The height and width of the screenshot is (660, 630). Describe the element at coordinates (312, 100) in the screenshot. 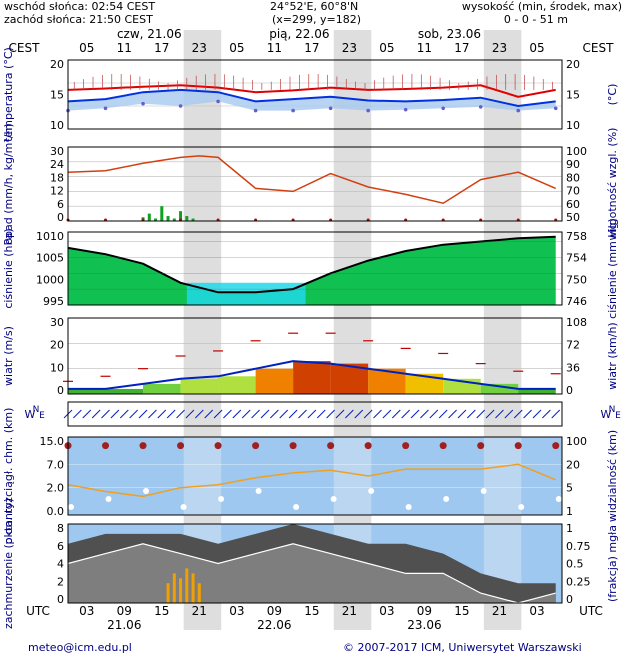

I see `temp-range-band` at that location.